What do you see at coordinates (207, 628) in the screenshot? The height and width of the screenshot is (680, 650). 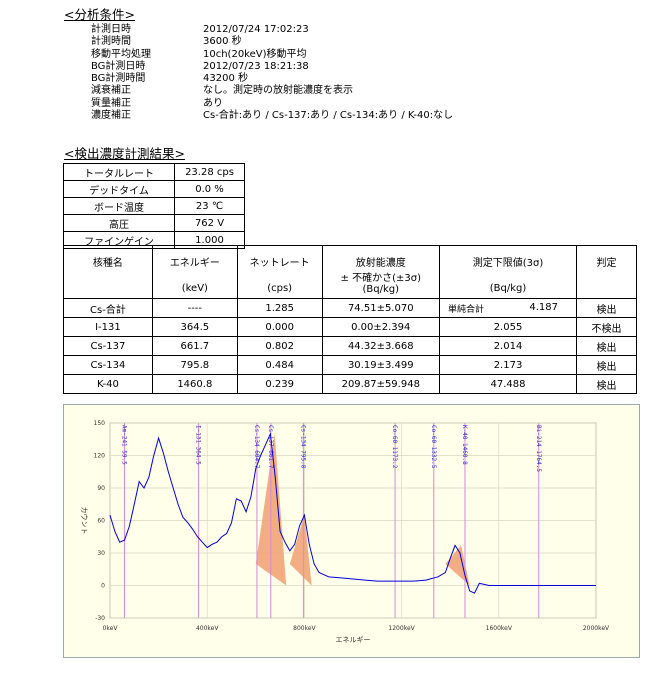 I see `x-tick-label: 400keV` at bounding box center [207, 628].